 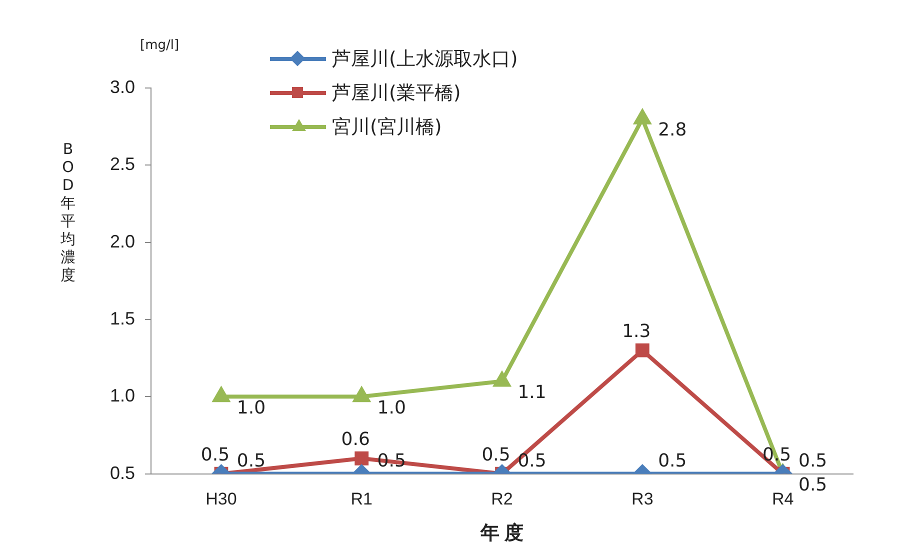 I want to click on legend-label: 宮川(宮川橋), so click(x=387, y=127).